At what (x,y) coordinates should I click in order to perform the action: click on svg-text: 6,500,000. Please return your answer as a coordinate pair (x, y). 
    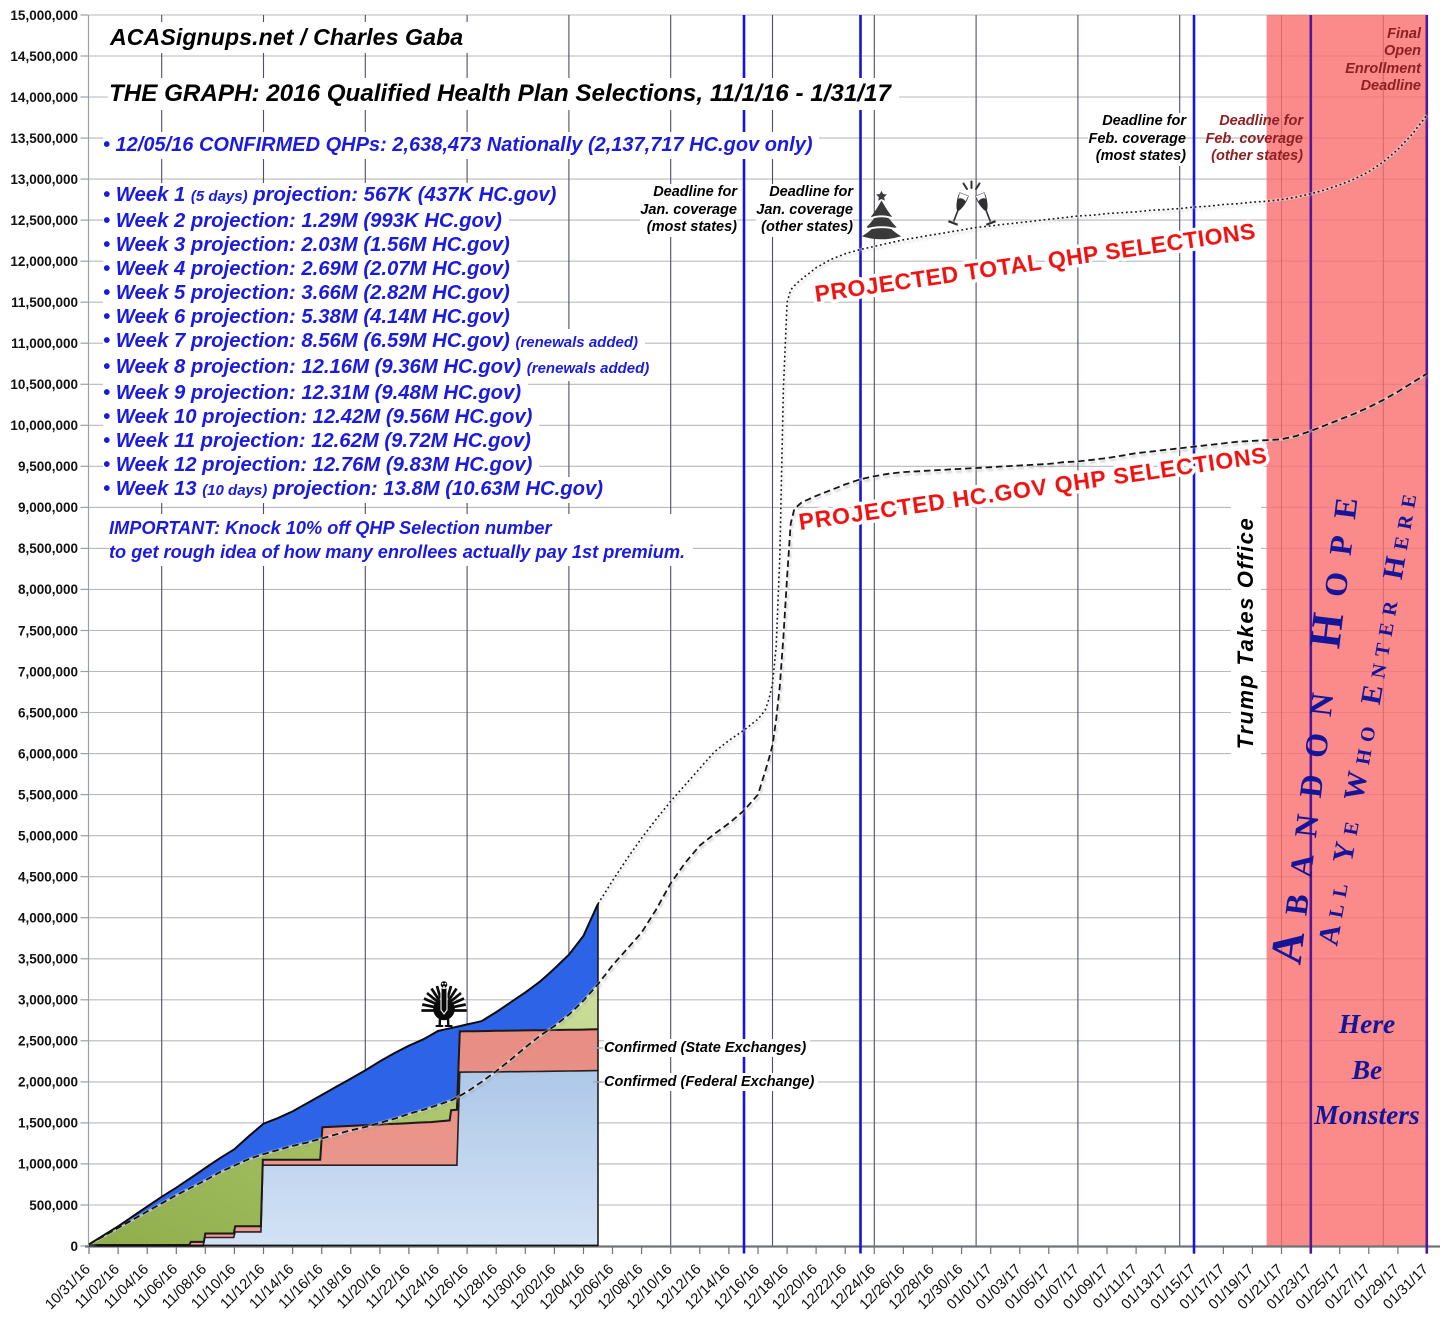
    Looking at the image, I should click on (48, 712).